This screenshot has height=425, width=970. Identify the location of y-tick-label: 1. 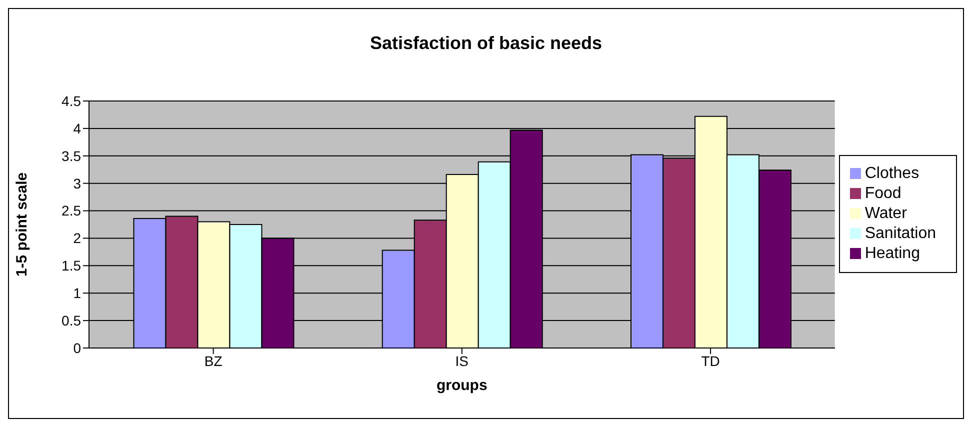
(77, 293).